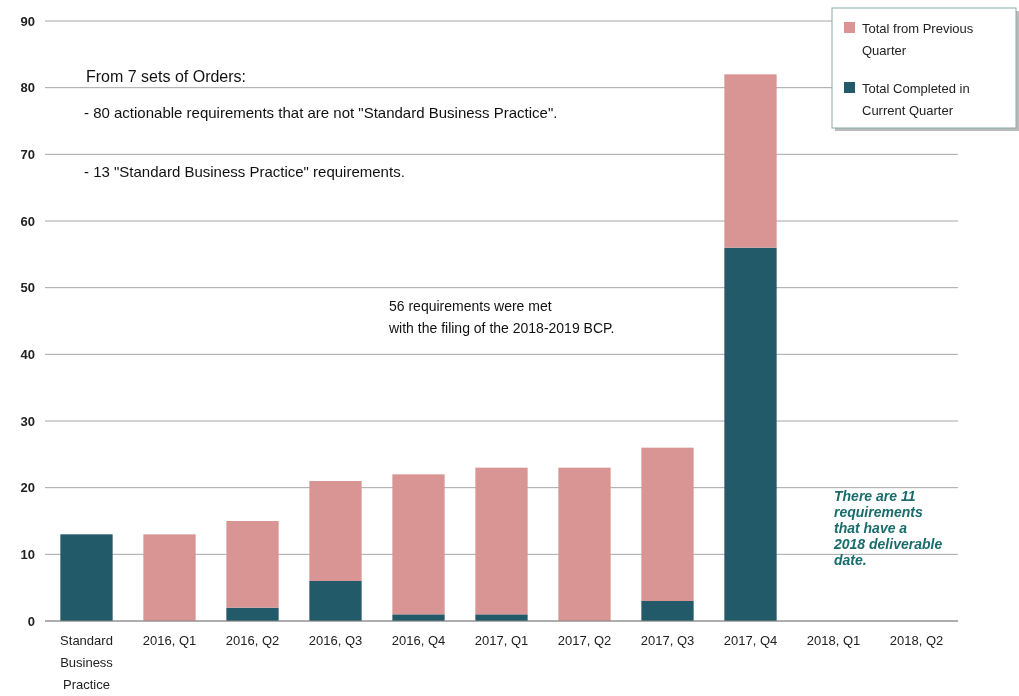 The height and width of the screenshot is (696, 1019). What do you see at coordinates (916, 640) in the screenshot?
I see `x-tick-label: 2018, Q2` at bounding box center [916, 640].